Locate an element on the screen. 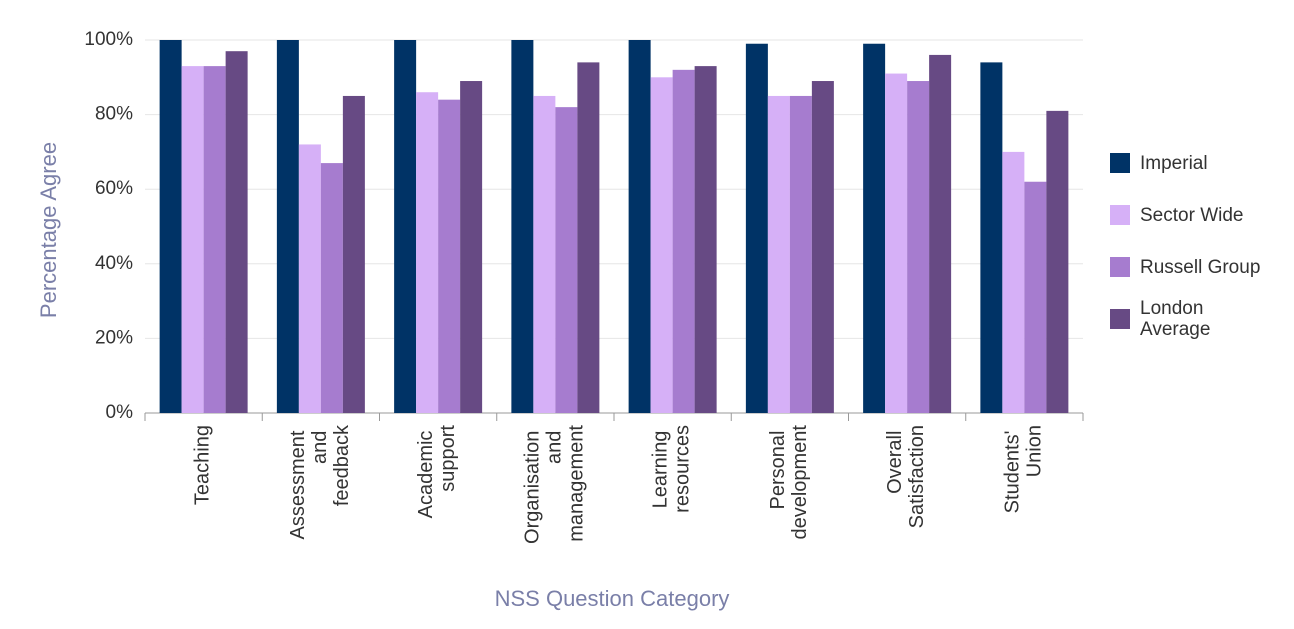 This screenshot has height=629, width=1294. y-tick-label: 100% is located at coordinates (108, 39).